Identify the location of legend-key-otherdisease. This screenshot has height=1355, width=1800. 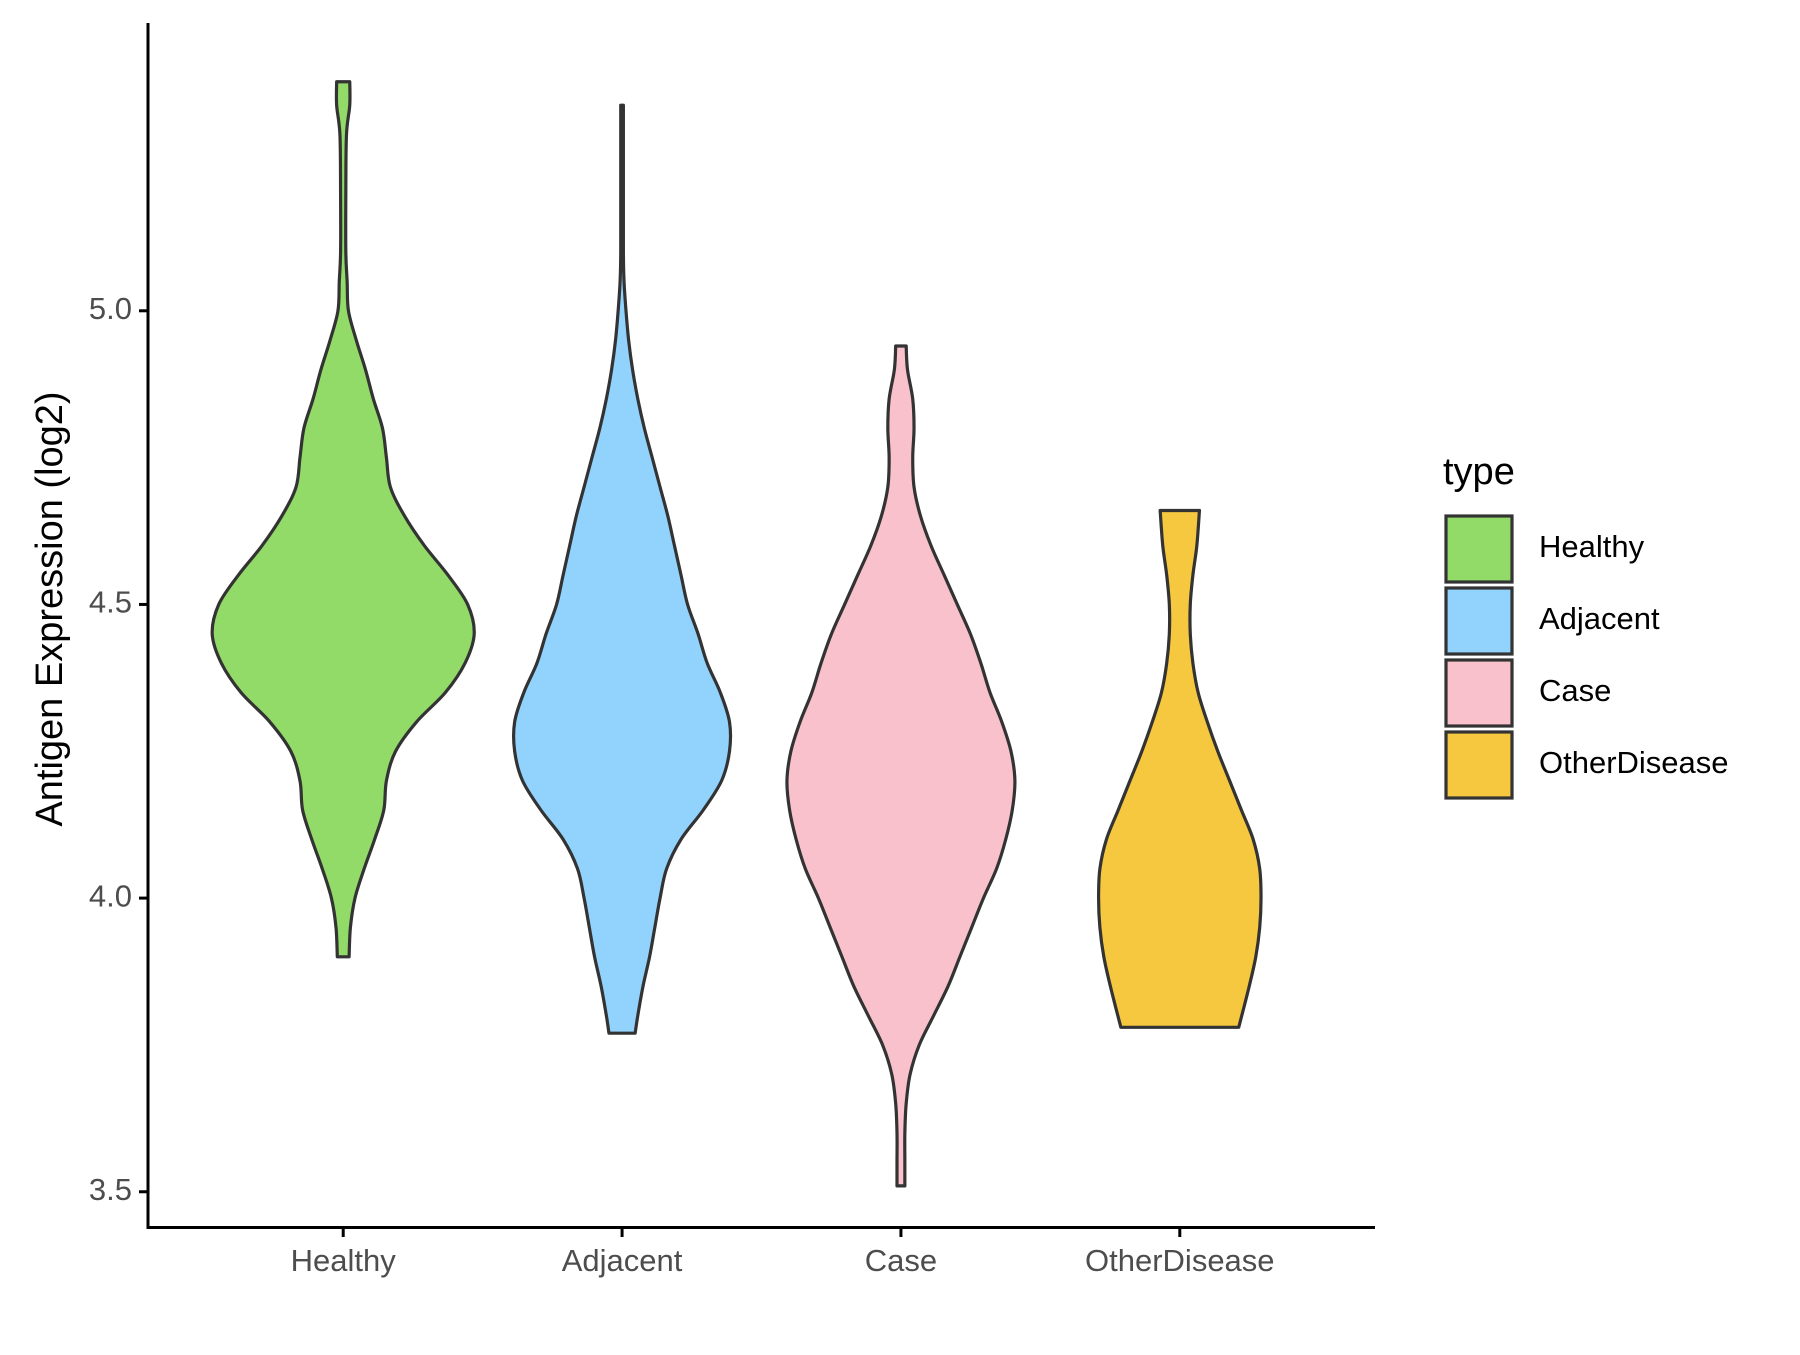
(1479, 765).